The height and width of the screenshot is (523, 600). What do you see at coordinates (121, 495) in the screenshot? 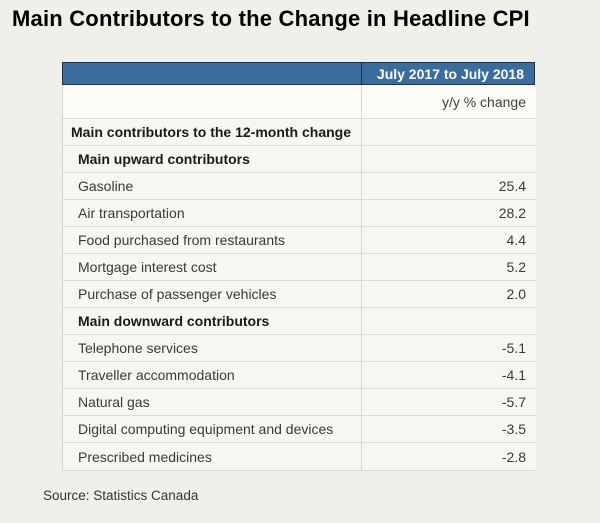
I see `source-note: Source: Statistics Canada` at bounding box center [121, 495].